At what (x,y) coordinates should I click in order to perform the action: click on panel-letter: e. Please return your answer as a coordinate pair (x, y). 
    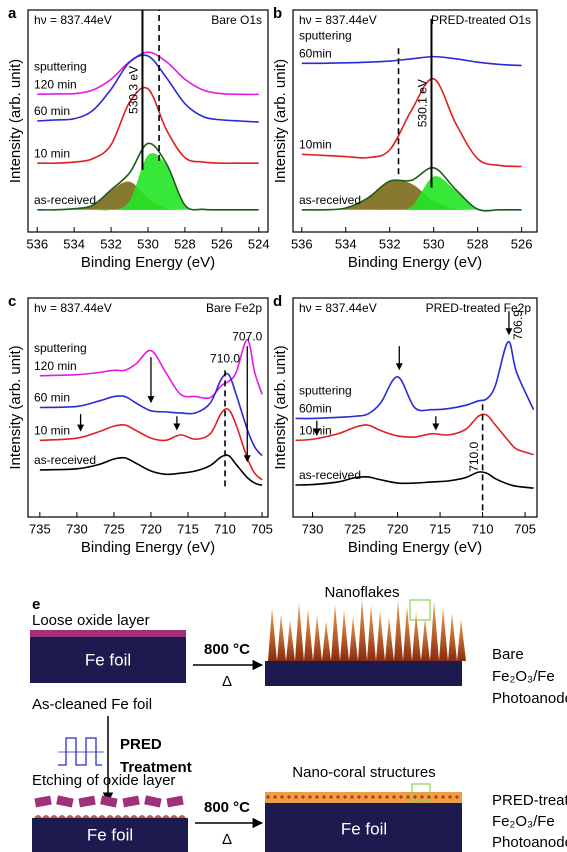
    Looking at the image, I should click on (36, 604).